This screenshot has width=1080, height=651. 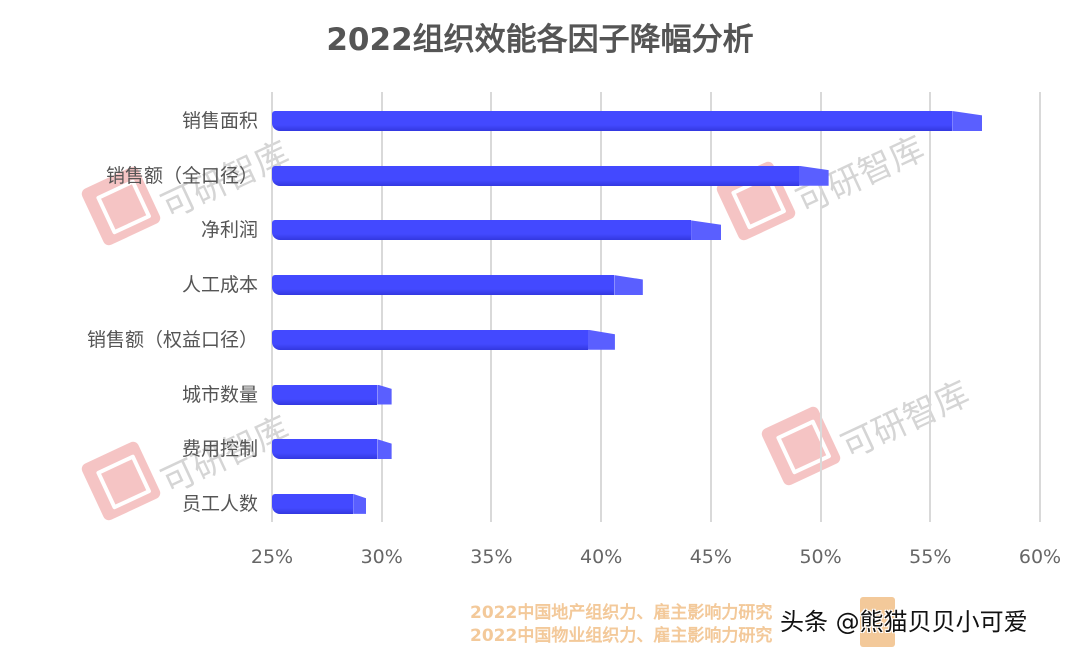 I want to click on watermark-logo-icon, so click(x=121, y=481).